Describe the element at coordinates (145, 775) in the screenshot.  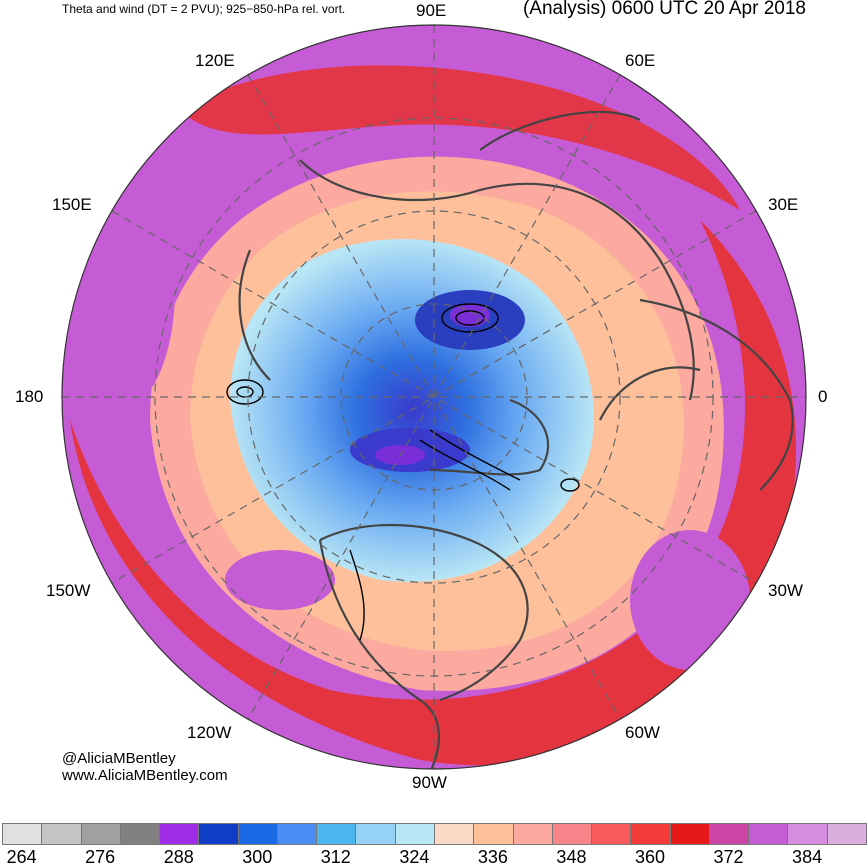
I see `author-website: www.AliciaMBentley.com` at that location.